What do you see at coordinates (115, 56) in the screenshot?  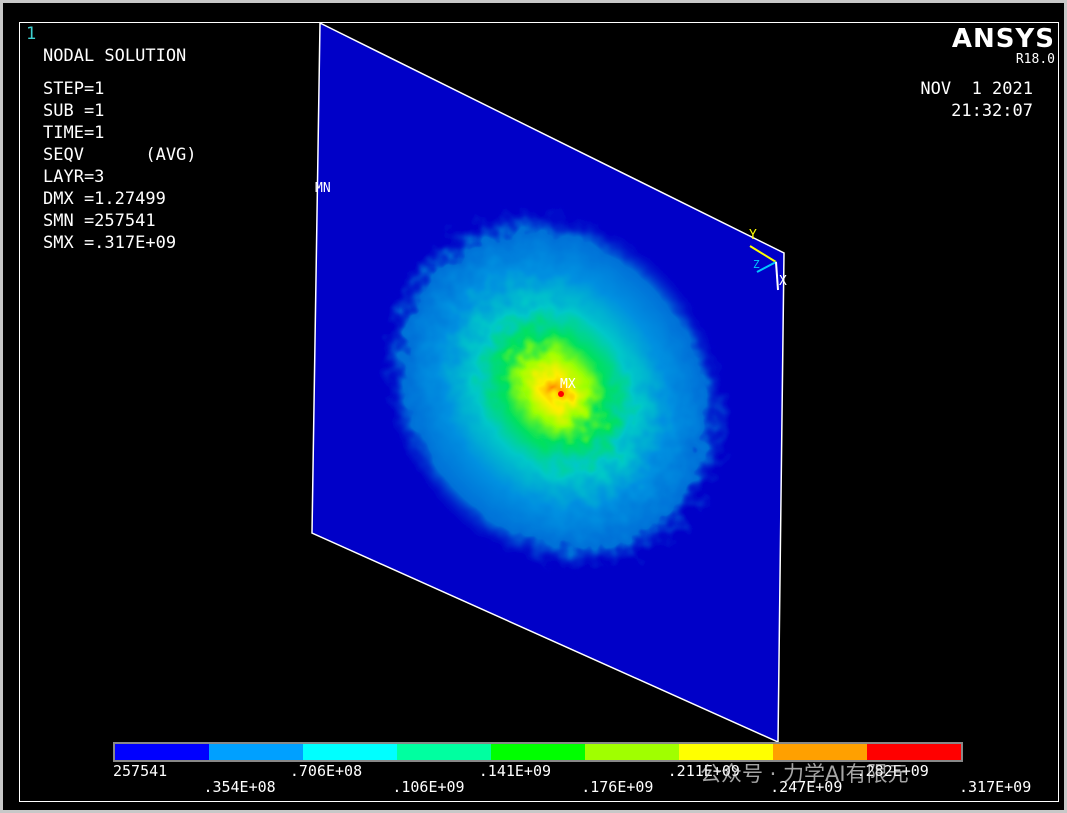 I see `plot-title: NODAL SOLUTION` at bounding box center [115, 56].